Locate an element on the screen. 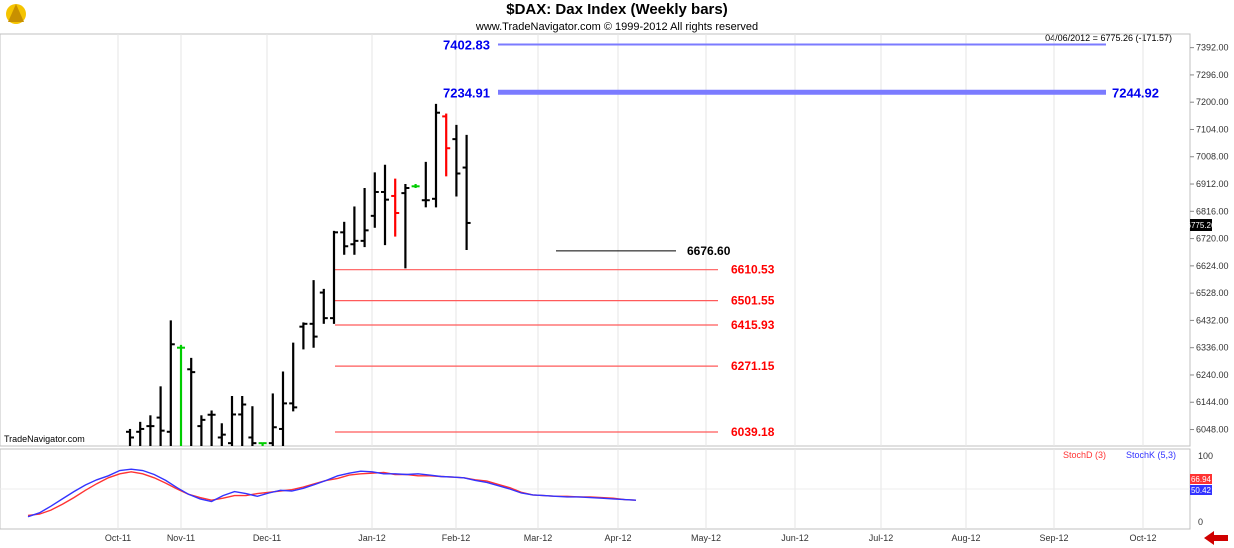  target-left-label: 7234.91 is located at coordinates (466, 92).